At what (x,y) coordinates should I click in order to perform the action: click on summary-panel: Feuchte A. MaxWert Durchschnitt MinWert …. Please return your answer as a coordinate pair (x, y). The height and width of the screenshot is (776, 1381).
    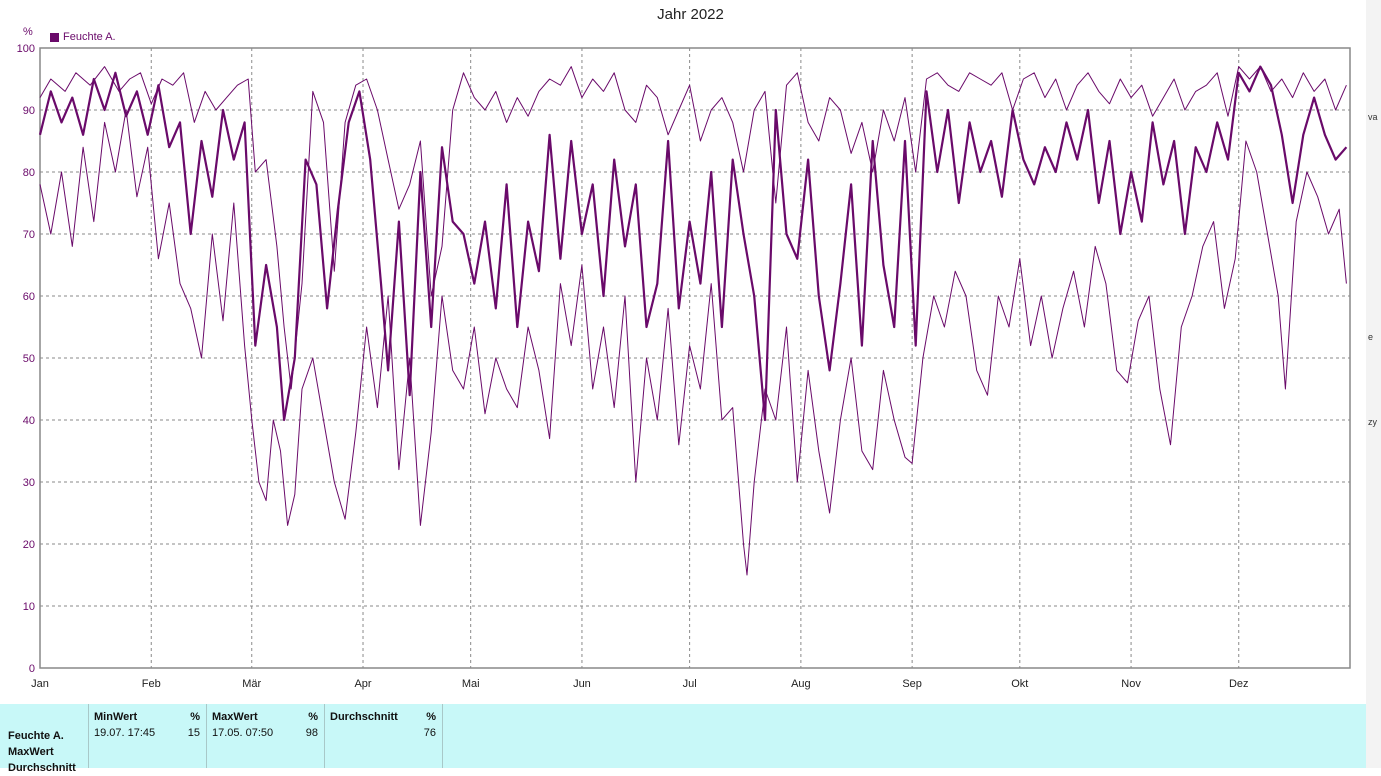
    Looking at the image, I should click on (683, 739).